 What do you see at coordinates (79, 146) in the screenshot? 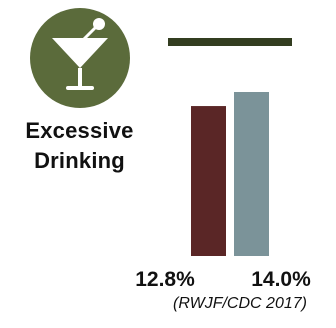
I see `page-title: Excessive Drinking` at bounding box center [79, 146].